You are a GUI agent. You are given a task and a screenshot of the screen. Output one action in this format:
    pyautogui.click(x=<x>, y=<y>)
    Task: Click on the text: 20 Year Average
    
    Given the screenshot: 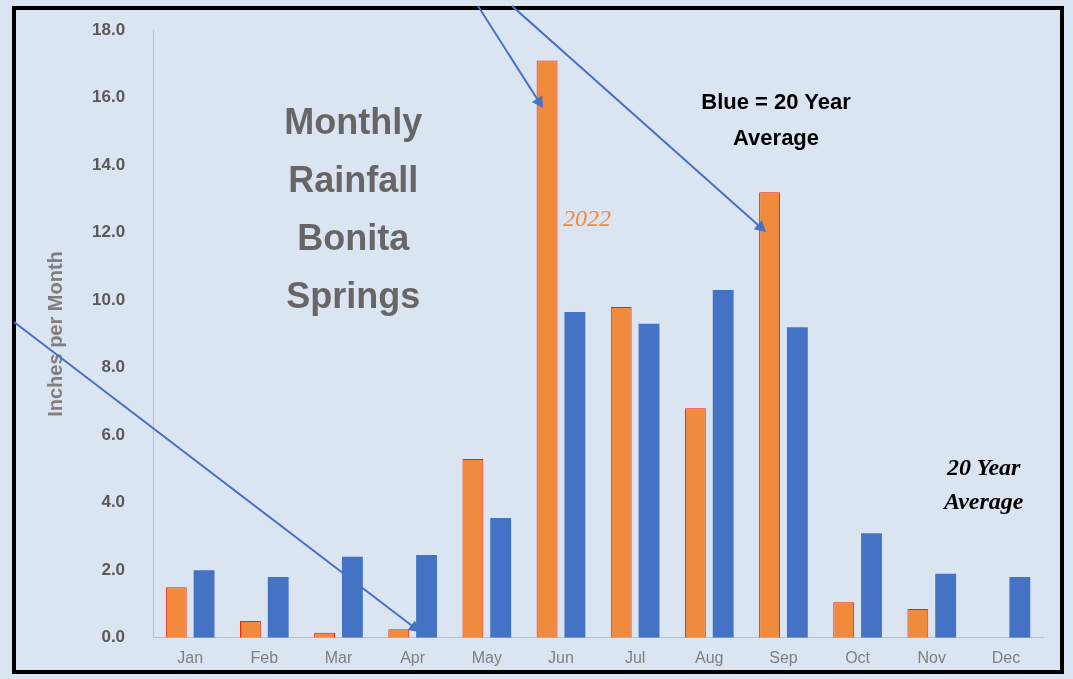 What is the action you would take?
    pyautogui.click(x=982, y=484)
    